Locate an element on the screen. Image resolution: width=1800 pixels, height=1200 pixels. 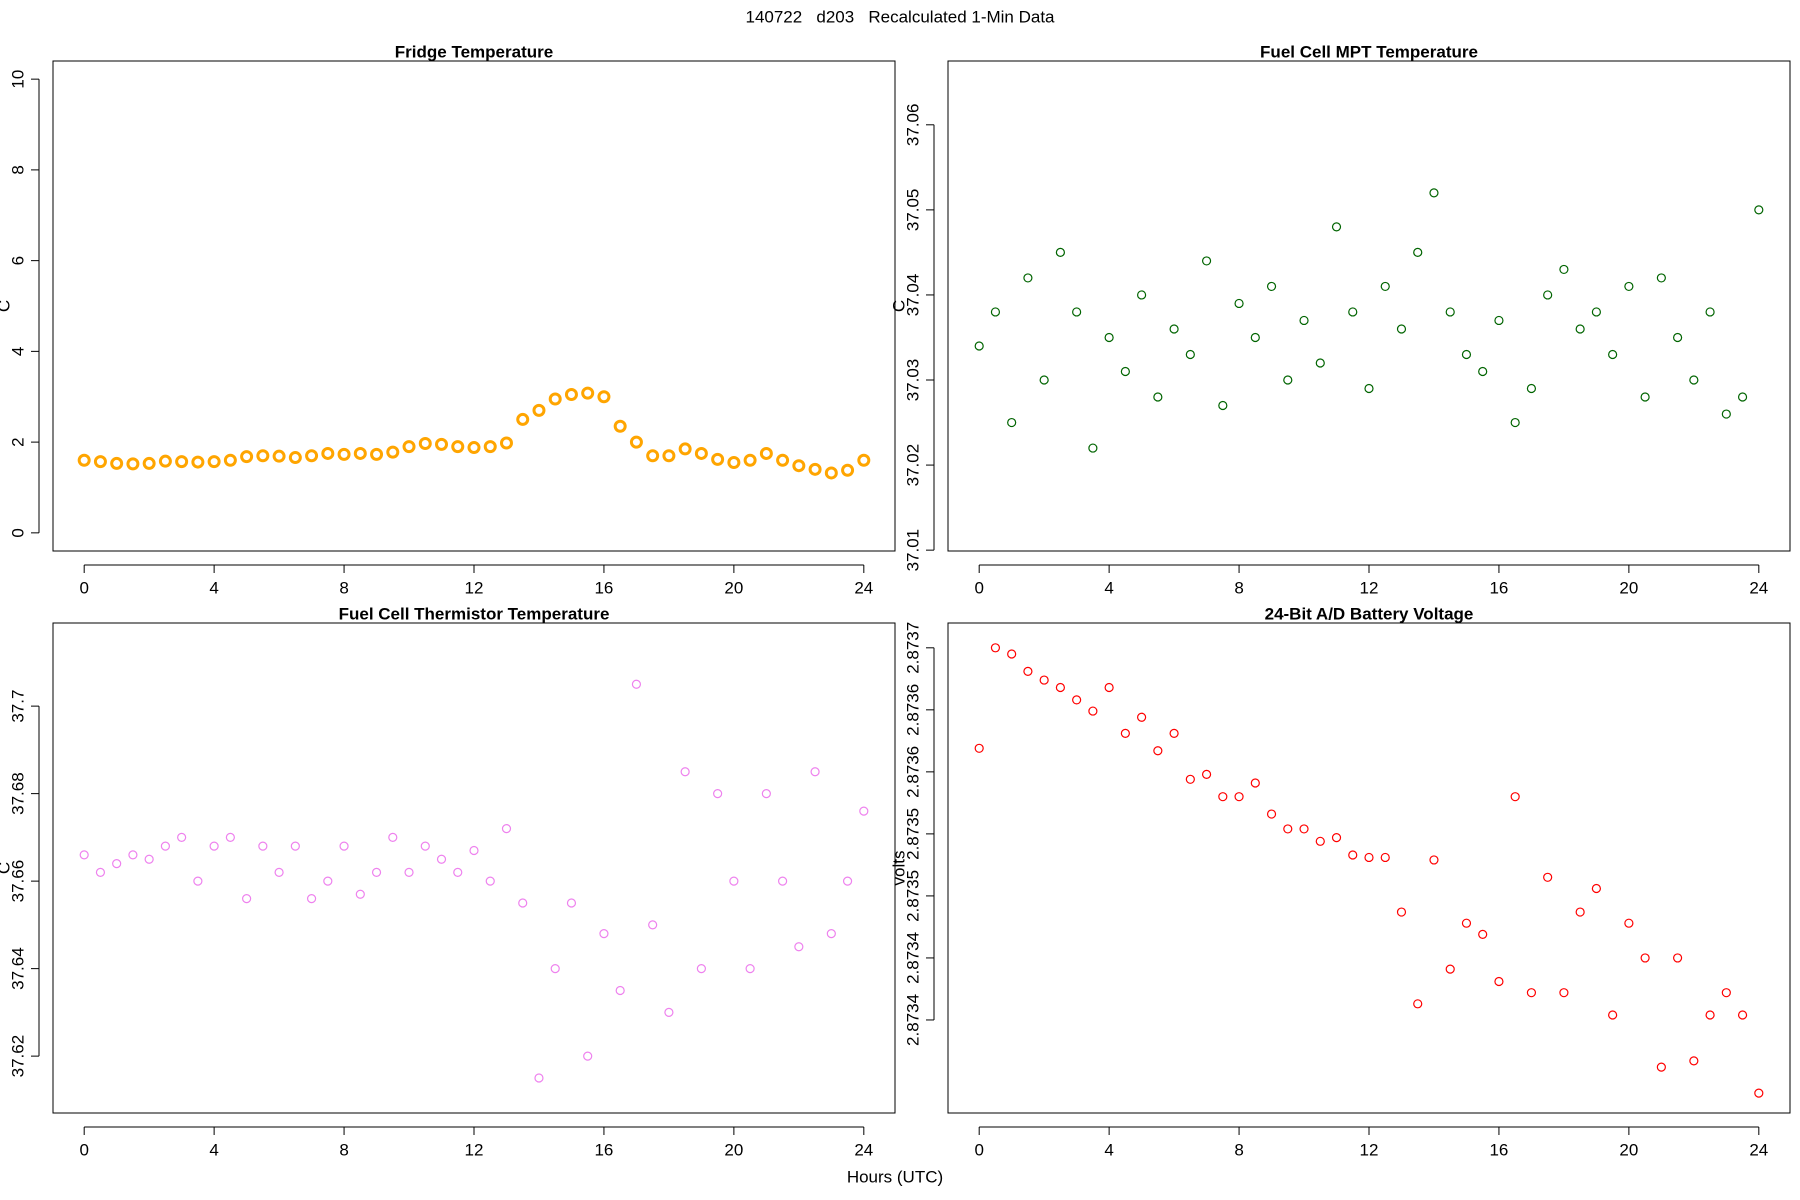
y-tick-label: 37.7 is located at coordinates (17, 706).